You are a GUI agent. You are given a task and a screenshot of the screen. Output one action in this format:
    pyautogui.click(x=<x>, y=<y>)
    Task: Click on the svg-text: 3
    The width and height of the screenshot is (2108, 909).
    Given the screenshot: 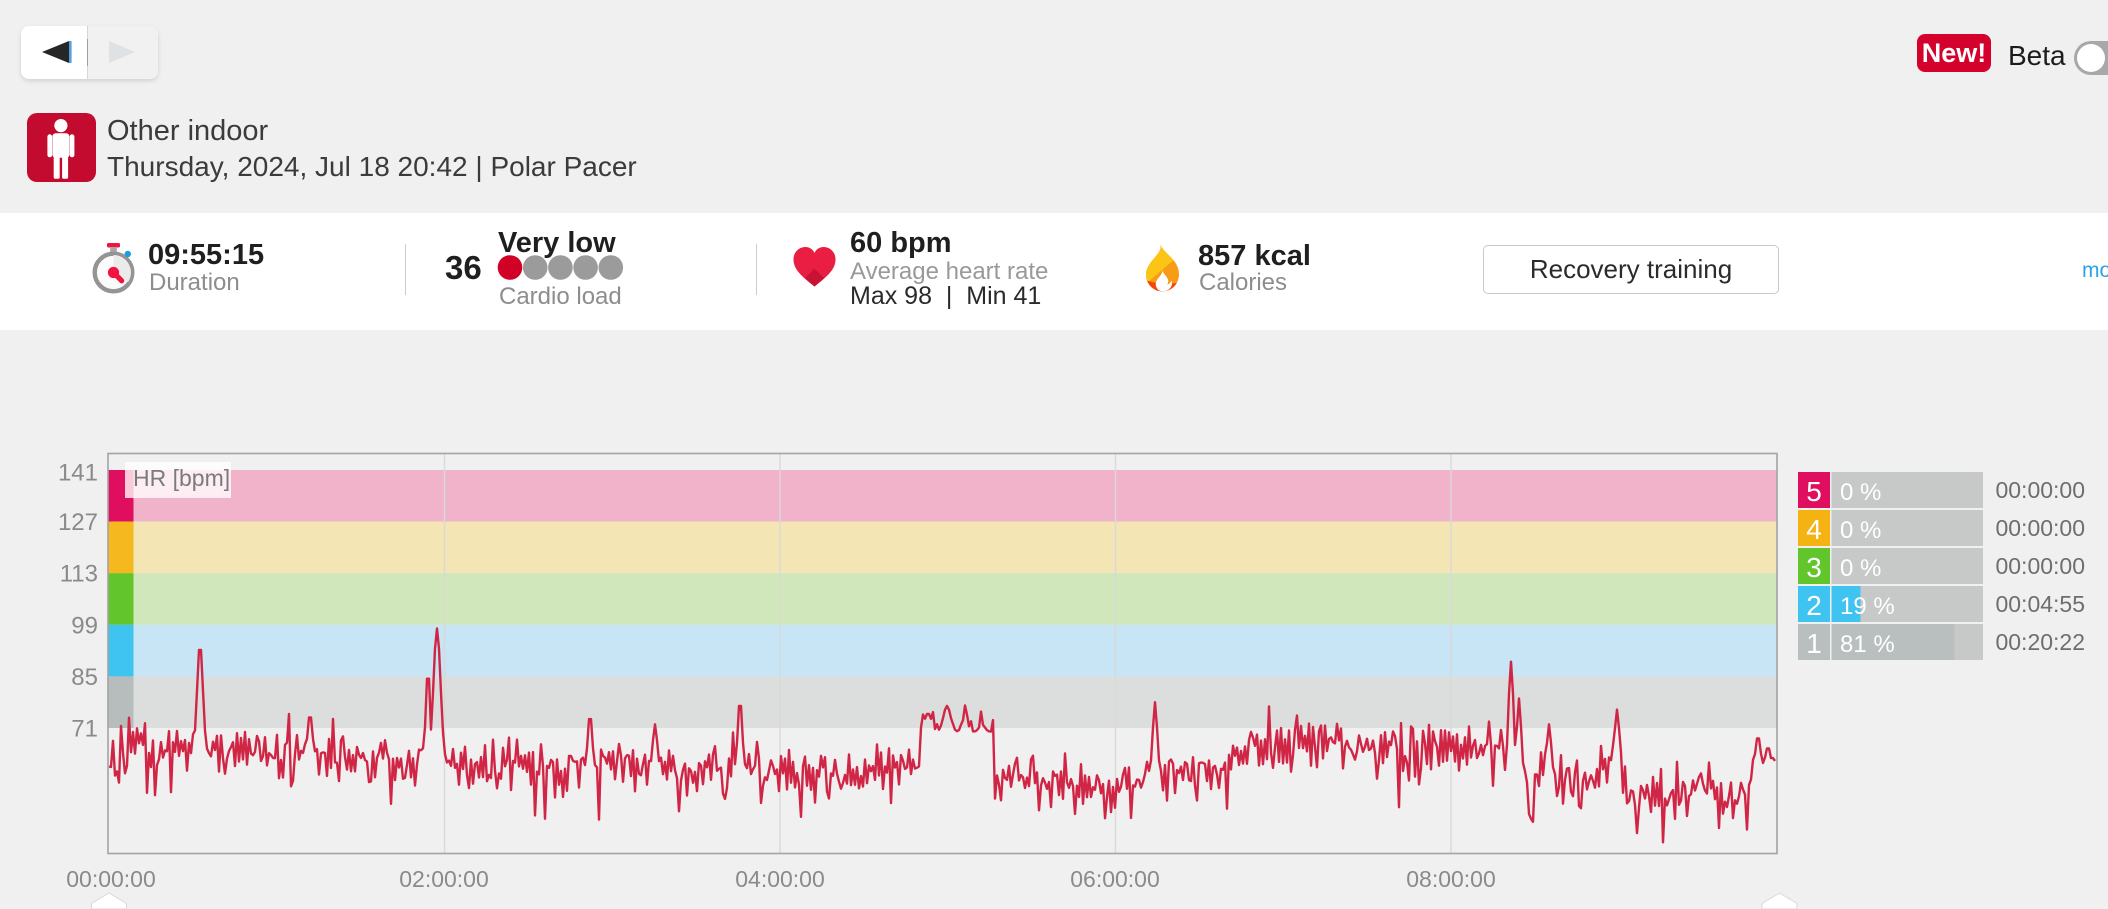 What is the action you would take?
    pyautogui.click(x=1814, y=567)
    